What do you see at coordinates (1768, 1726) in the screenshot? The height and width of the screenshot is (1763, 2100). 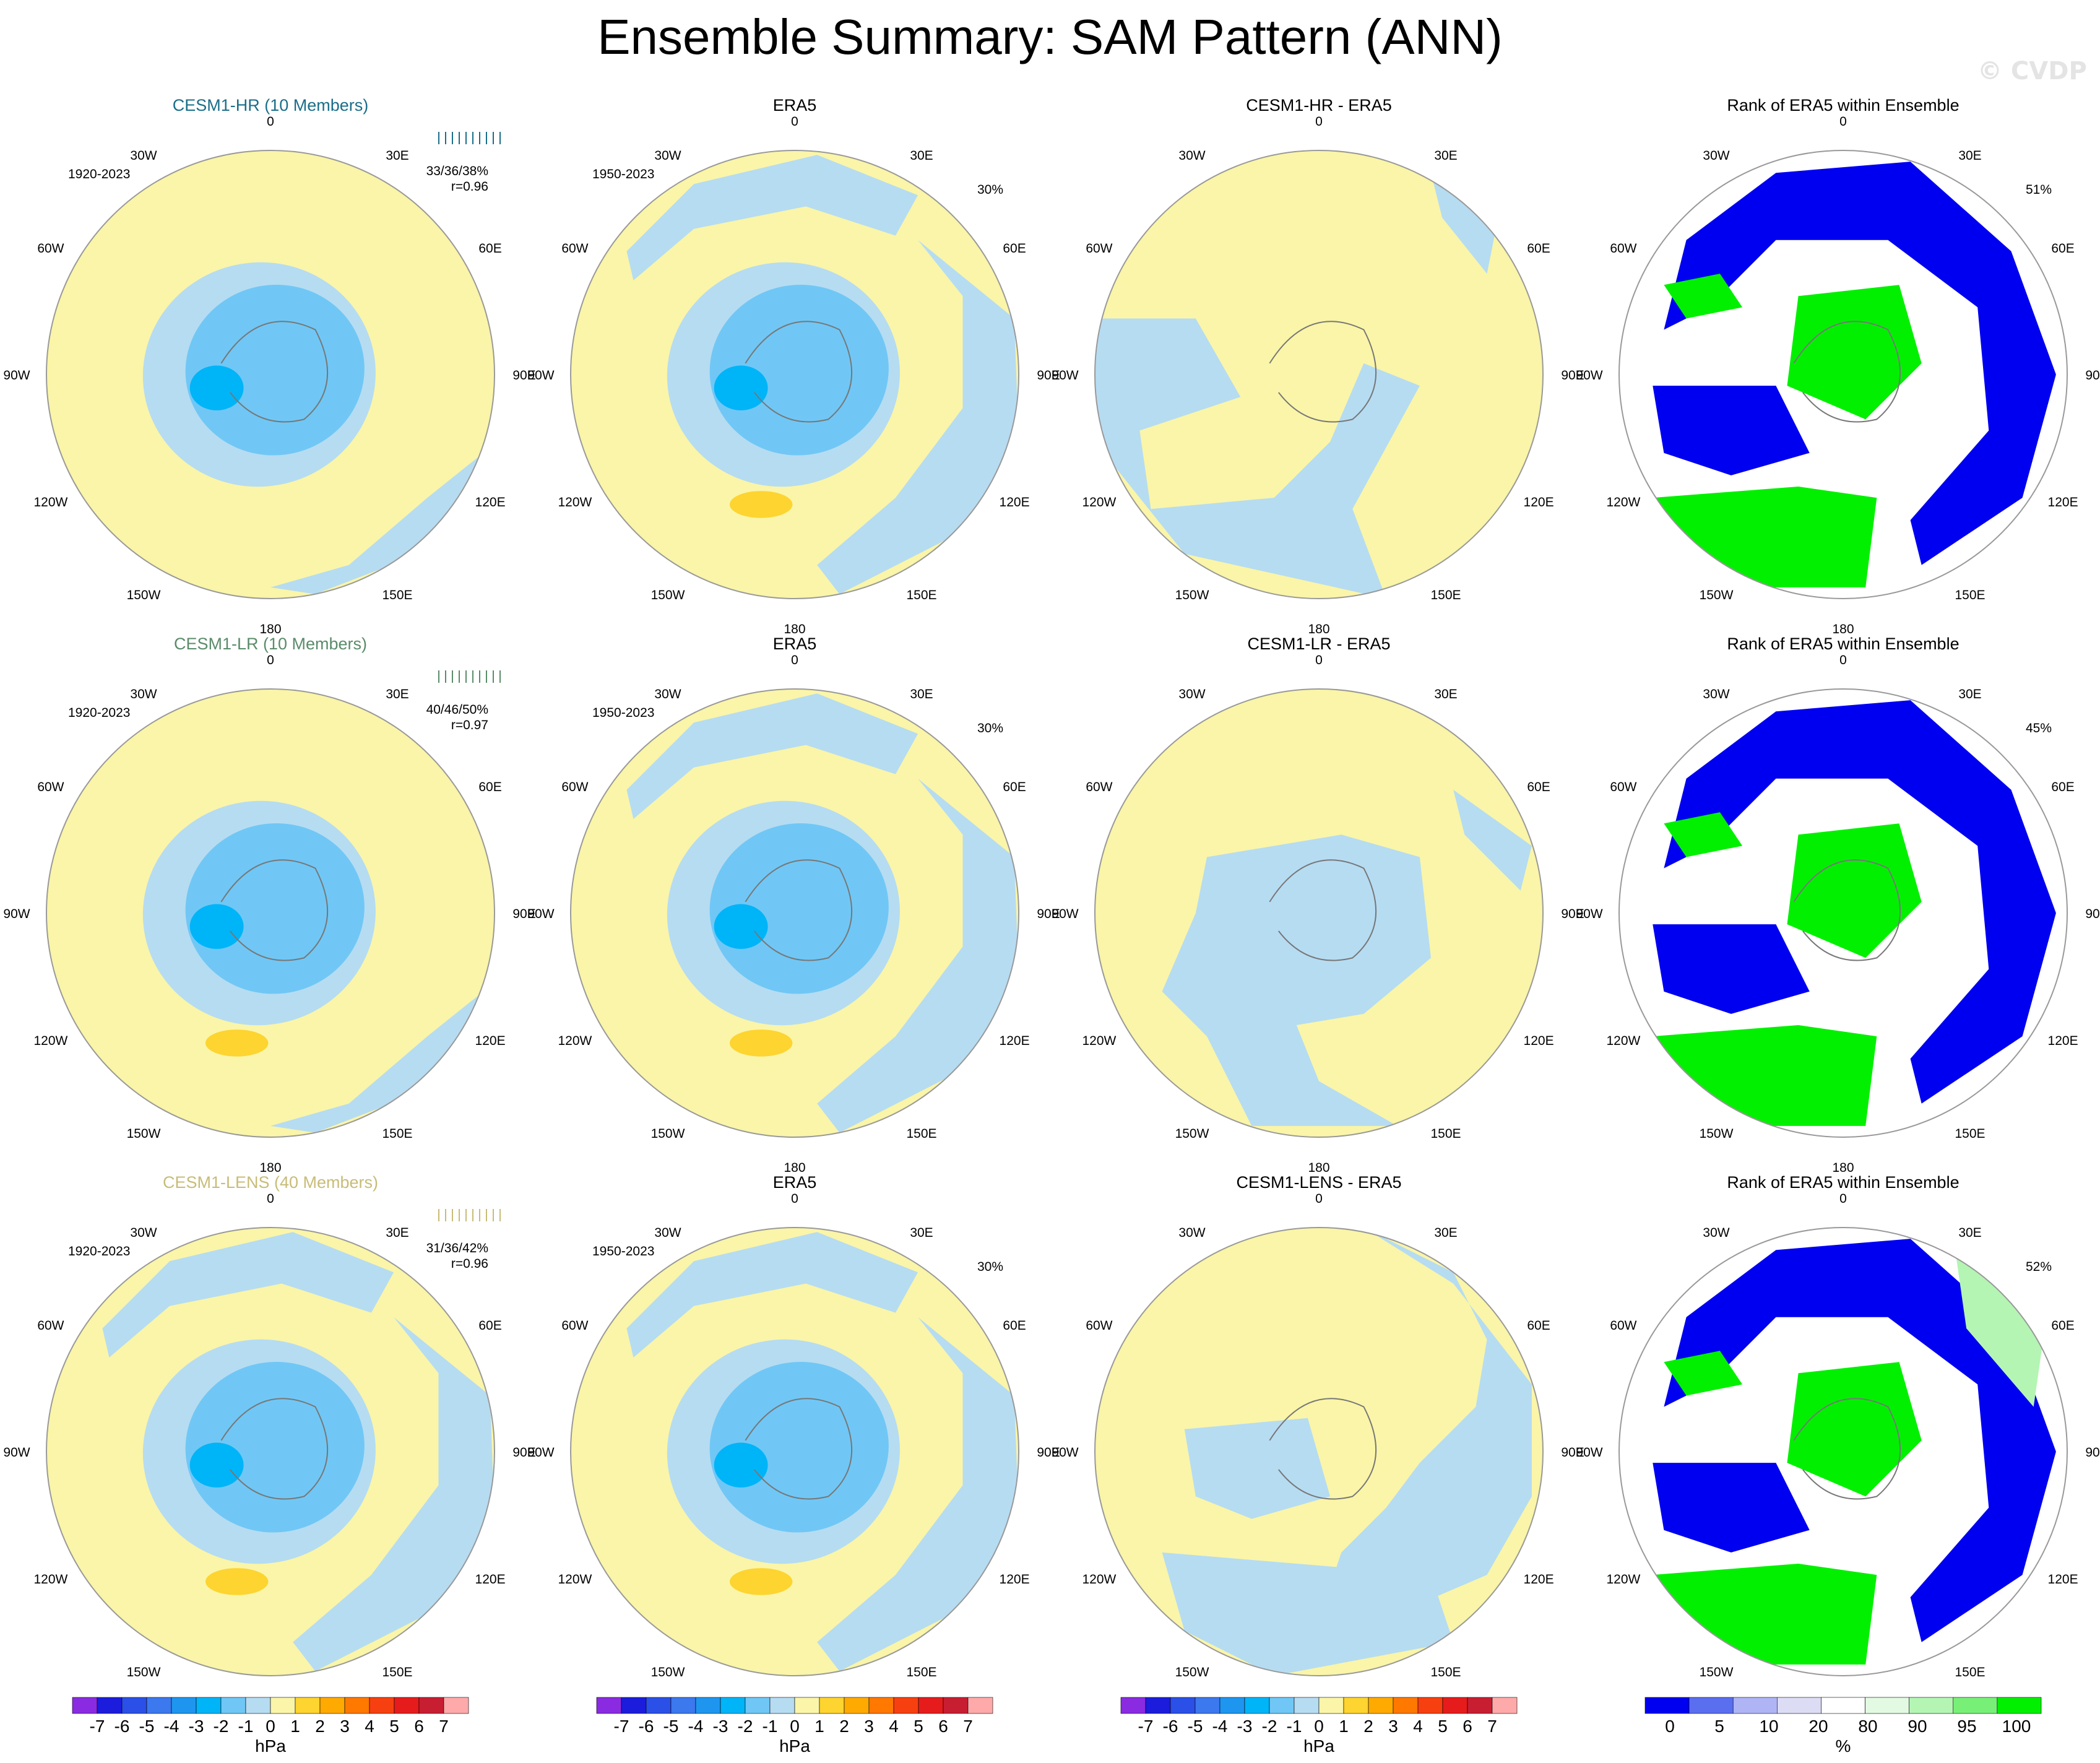 I see `colorbar-tick-label: 10` at bounding box center [1768, 1726].